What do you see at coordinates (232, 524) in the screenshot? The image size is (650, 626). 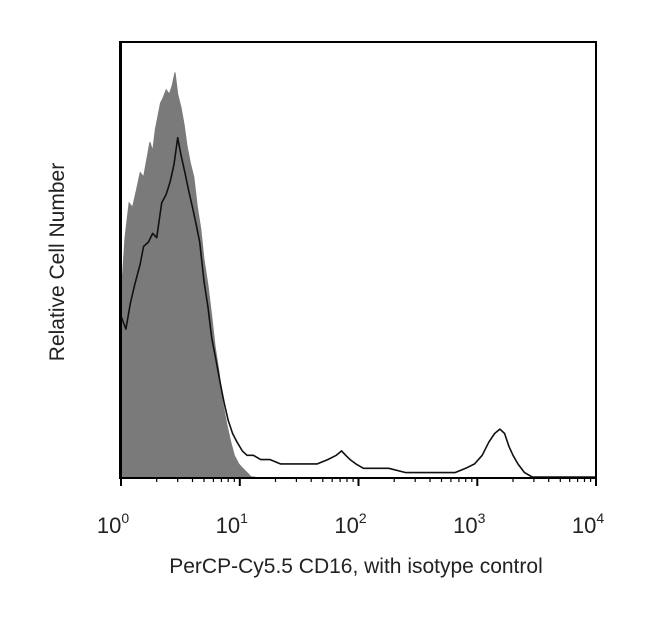 I see `x-tick-label: 10¹` at bounding box center [232, 524].